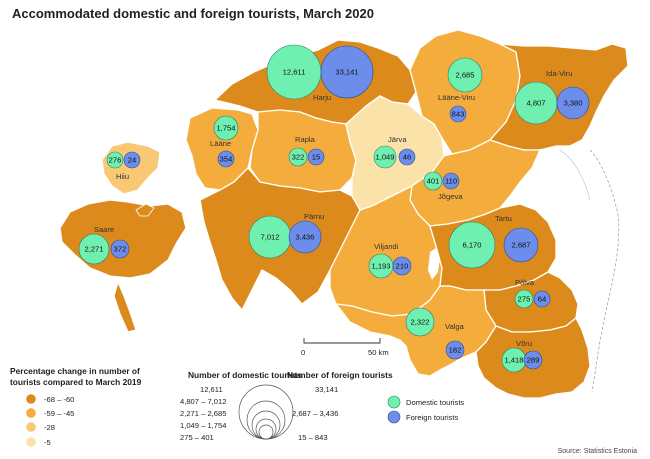 The image size is (650, 459). I want to click on value-foreign-laane-viru: 843, so click(458, 114).